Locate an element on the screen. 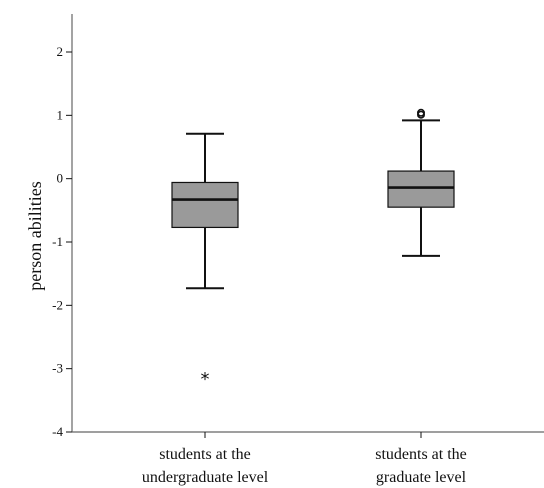 This screenshot has width=544, height=488. y-tick-label: -4 is located at coordinates (57, 431).